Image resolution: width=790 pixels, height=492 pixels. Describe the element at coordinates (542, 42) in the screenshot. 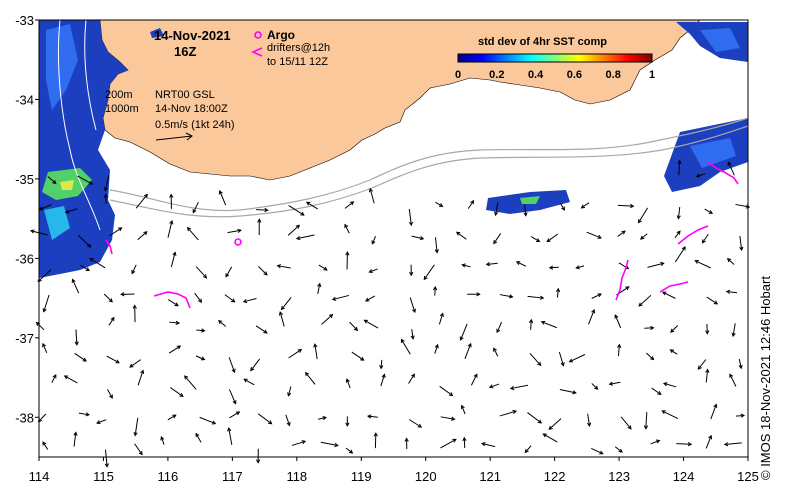

I see `colorbar-title: std dev of 4hr SST comp` at that location.